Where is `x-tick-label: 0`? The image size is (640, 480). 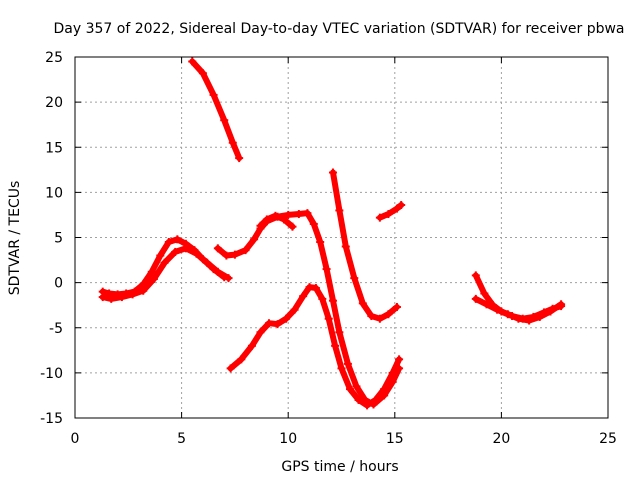
x-tick-label: 0 is located at coordinates (75, 439).